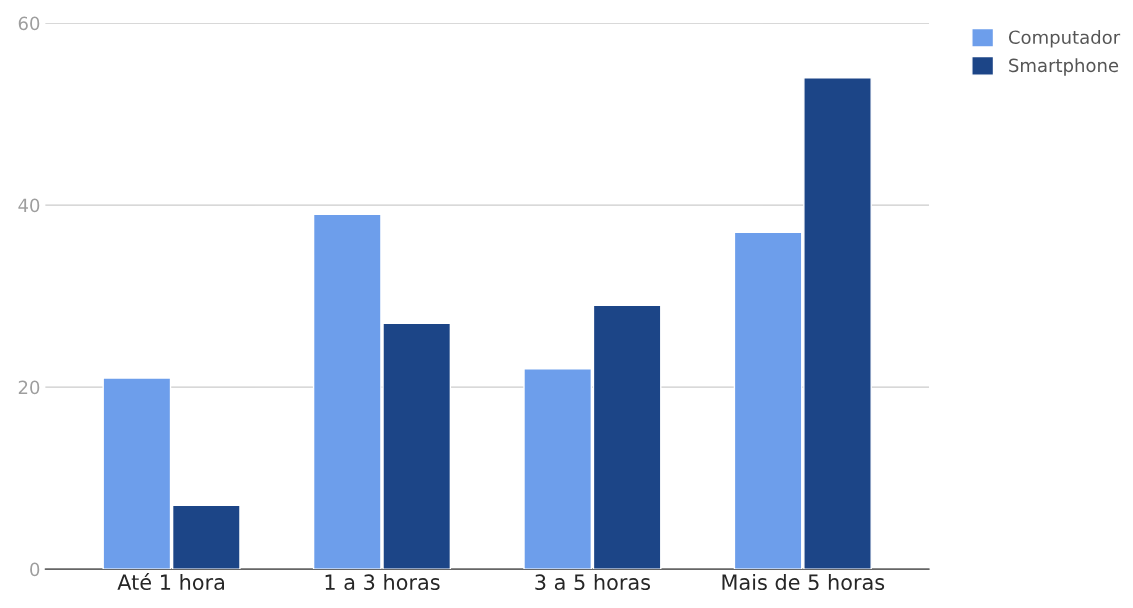 The height and width of the screenshot is (608, 1133). Describe the element at coordinates (593, 582) in the screenshot. I see `x-tick-label: 3 a 5 horas` at that location.